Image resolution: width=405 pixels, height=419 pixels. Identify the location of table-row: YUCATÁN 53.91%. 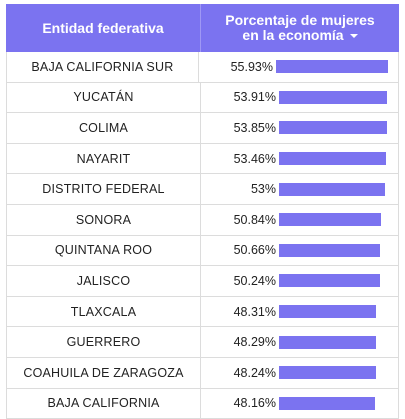
(202, 98).